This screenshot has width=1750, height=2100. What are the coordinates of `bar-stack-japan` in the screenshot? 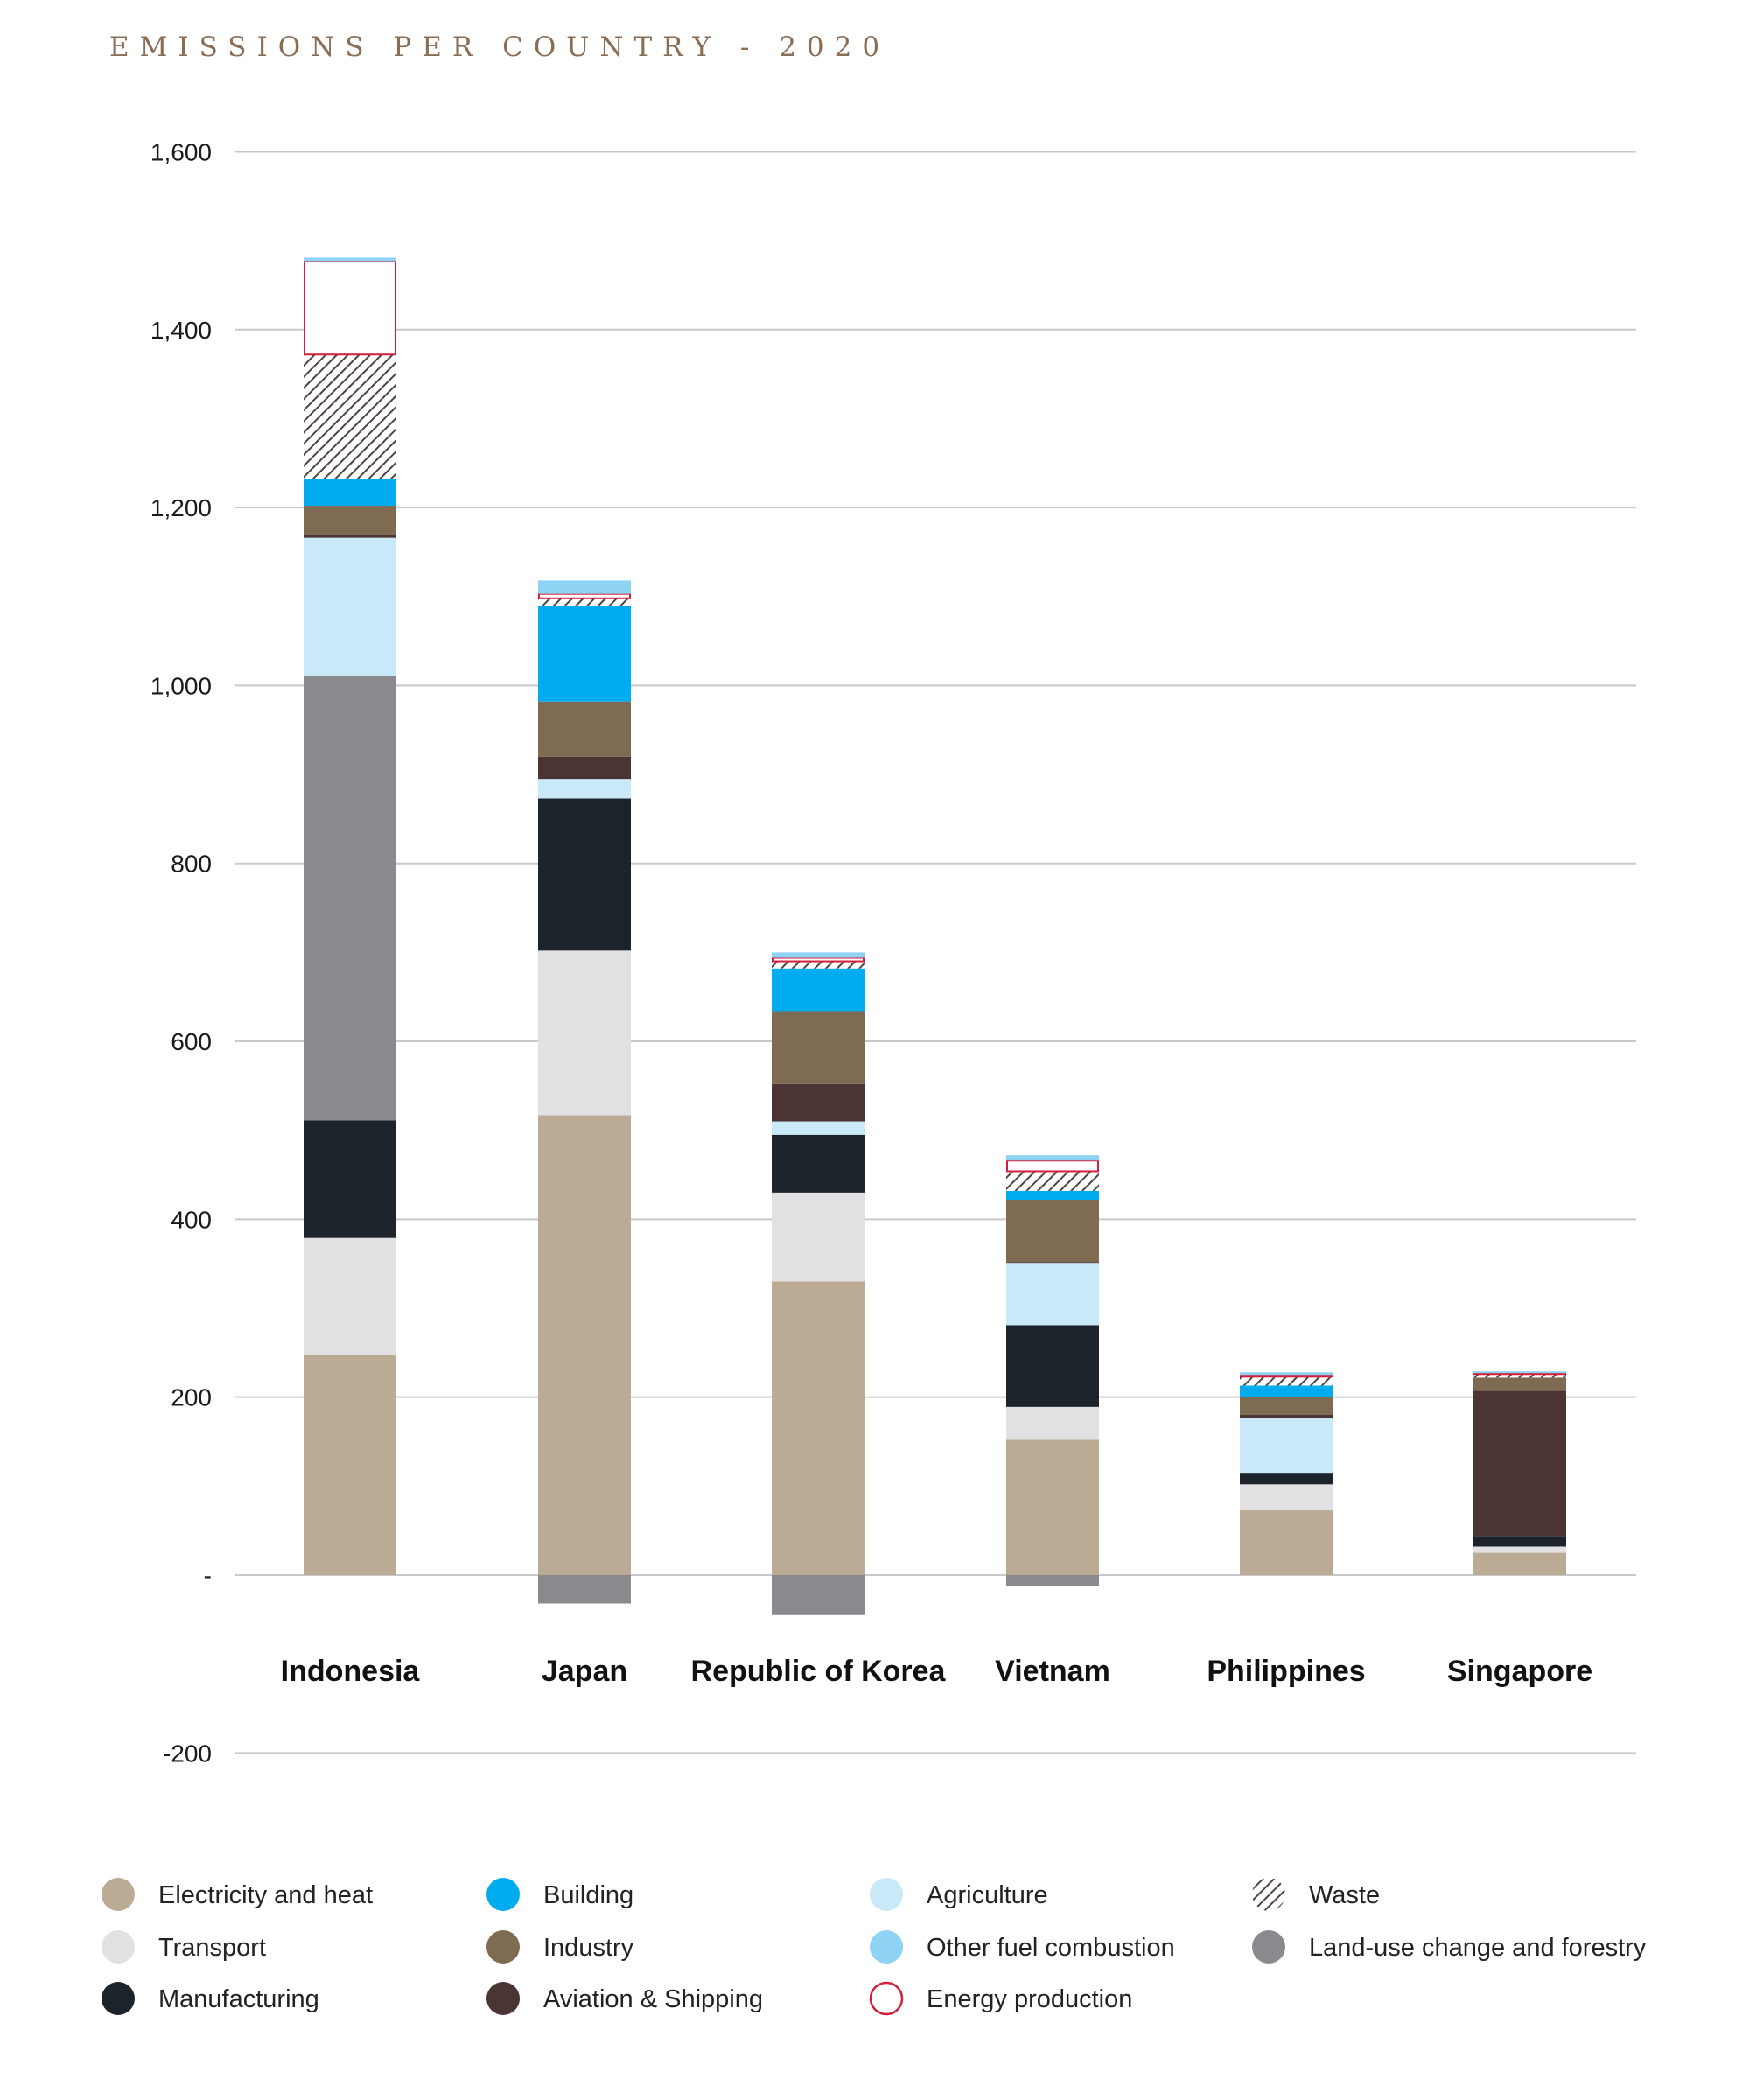 It's located at (584, 1092).